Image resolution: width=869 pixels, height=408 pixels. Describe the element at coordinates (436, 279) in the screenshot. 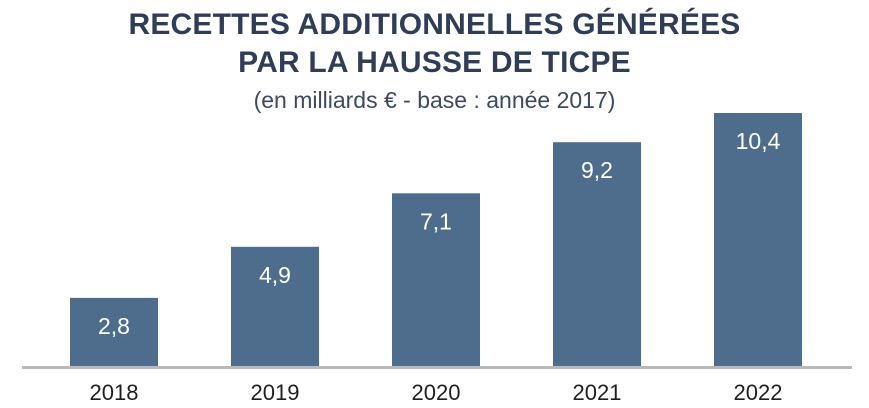

I see `bar-2020` at that location.